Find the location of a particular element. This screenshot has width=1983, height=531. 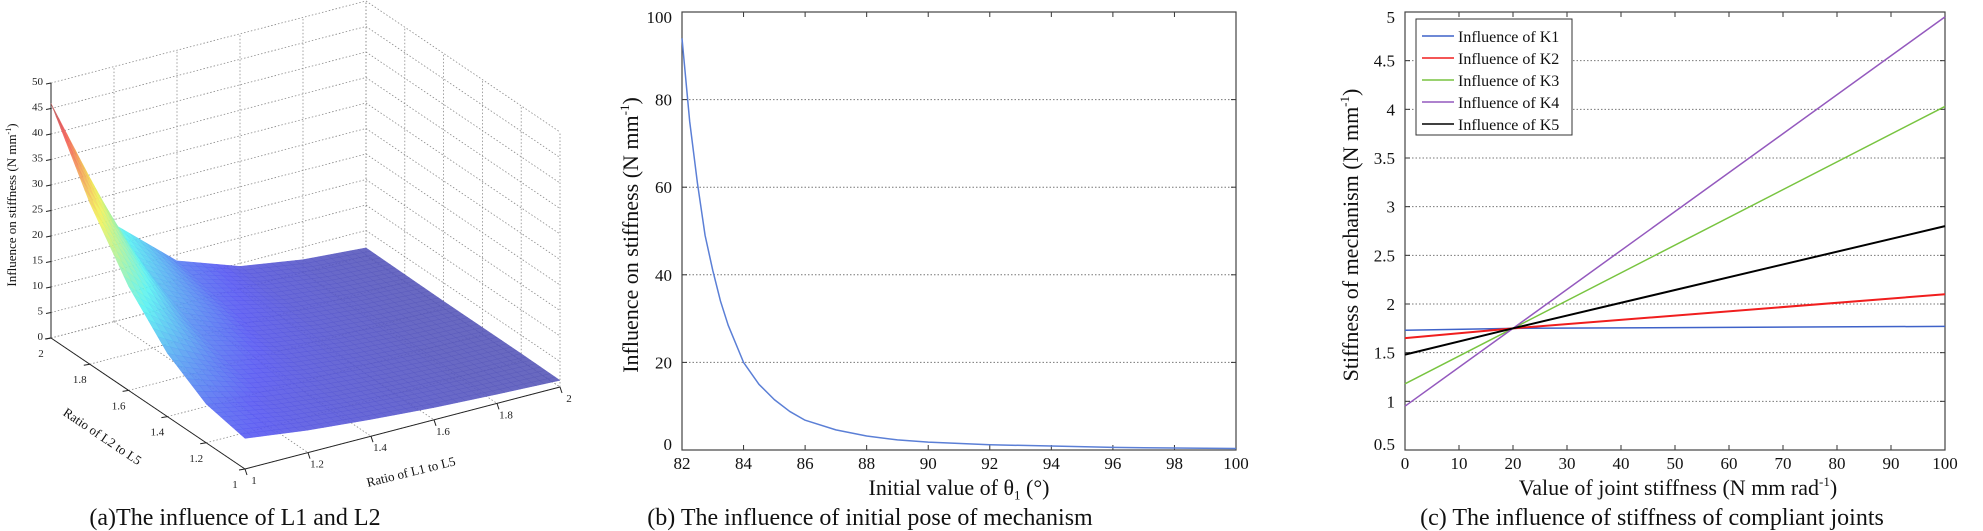

z-axis-label-tail: ) is located at coordinates (11, 125).